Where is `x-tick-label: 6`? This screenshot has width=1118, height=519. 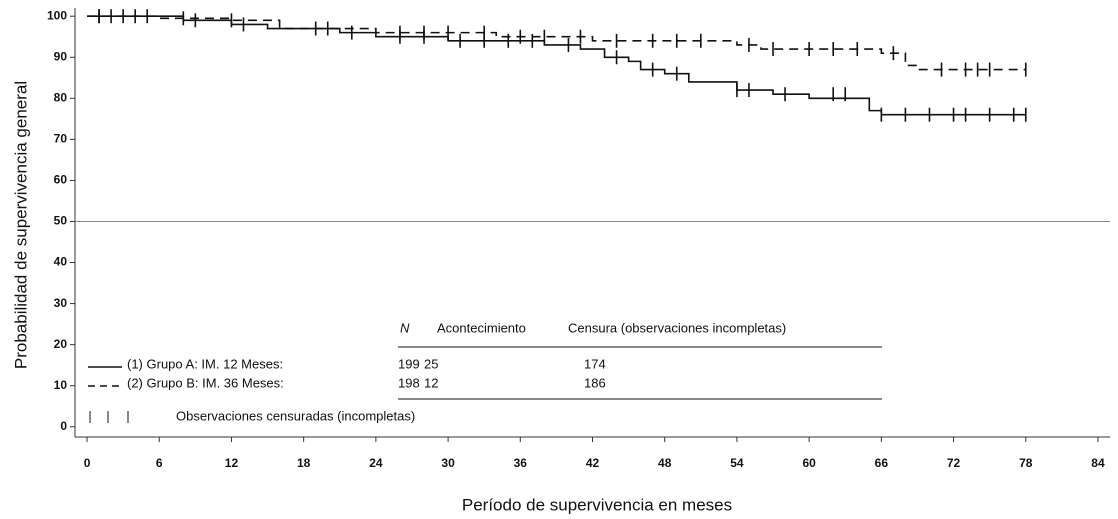 x-tick-label: 6 is located at coordinates (159, 463).